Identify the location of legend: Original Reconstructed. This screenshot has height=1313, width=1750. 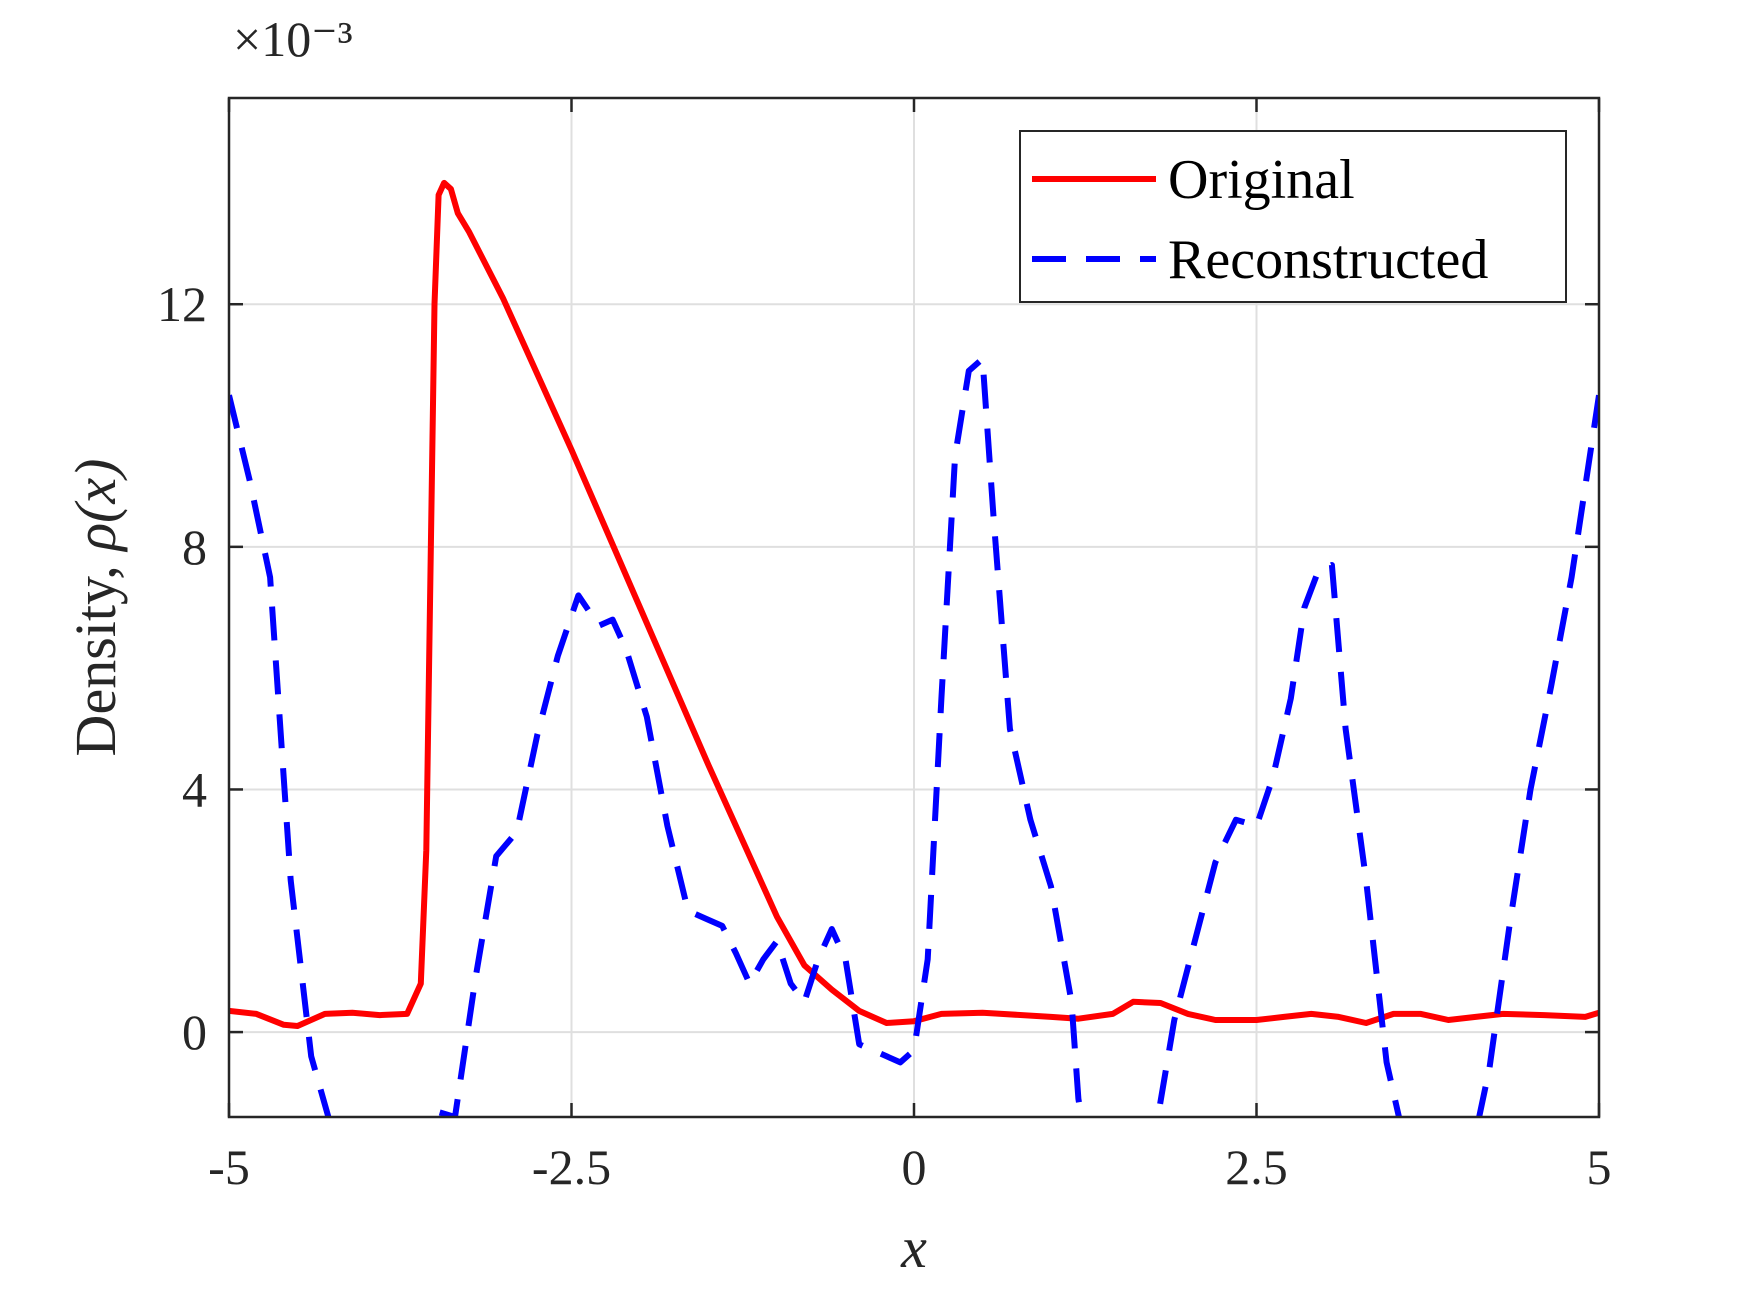
(1293, 216).